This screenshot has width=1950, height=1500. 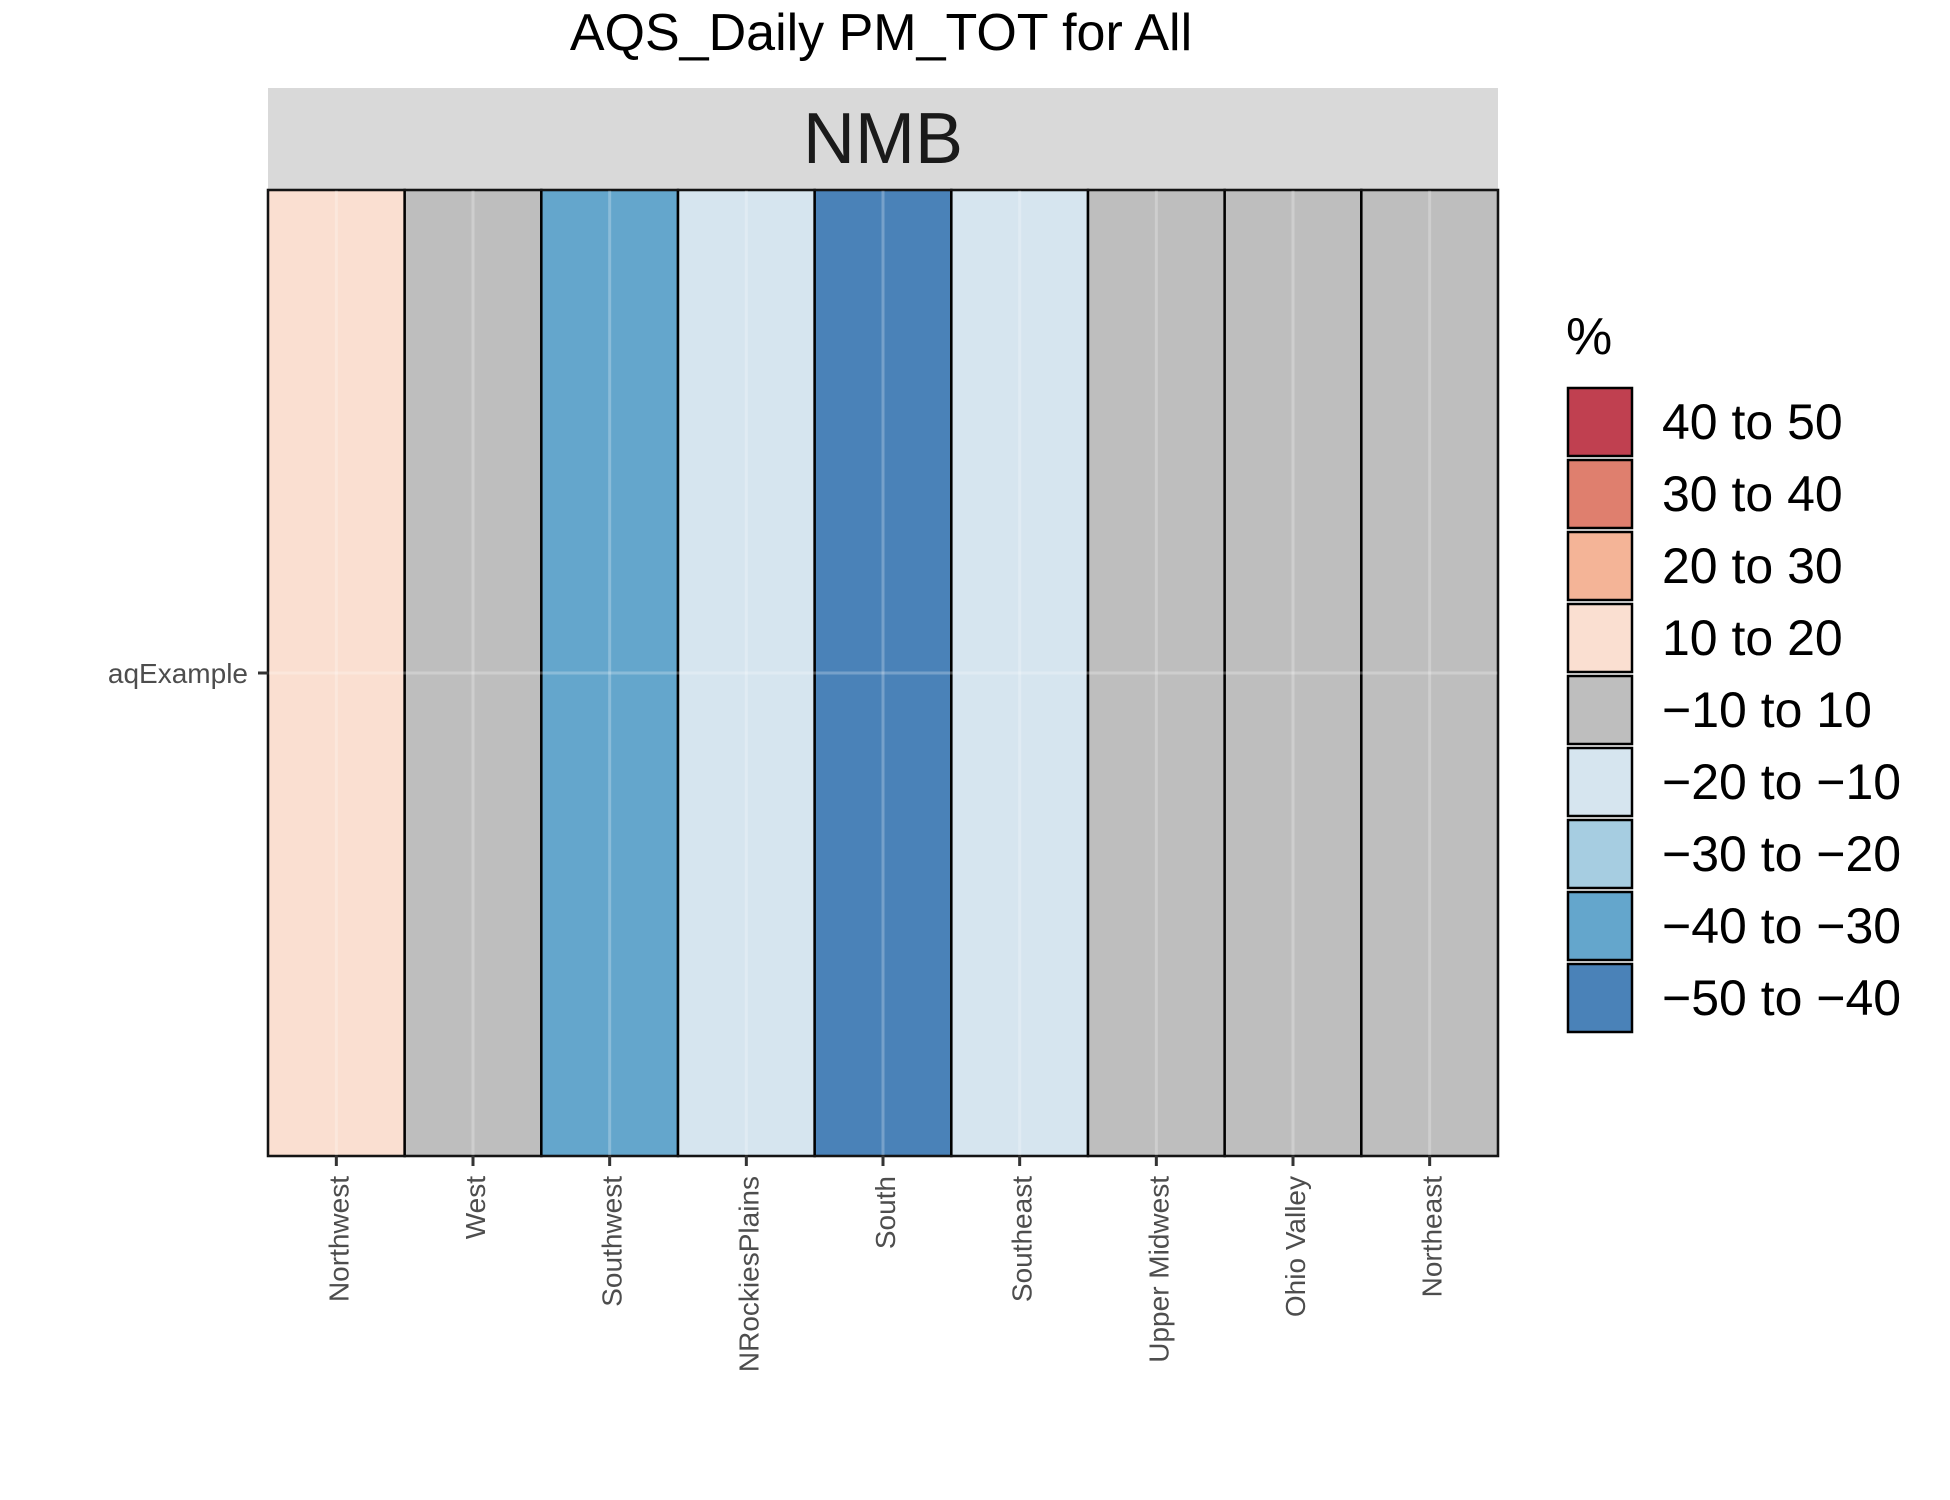 I want to click on legend-label: 40 to 50, so click(x=1752, y=422).